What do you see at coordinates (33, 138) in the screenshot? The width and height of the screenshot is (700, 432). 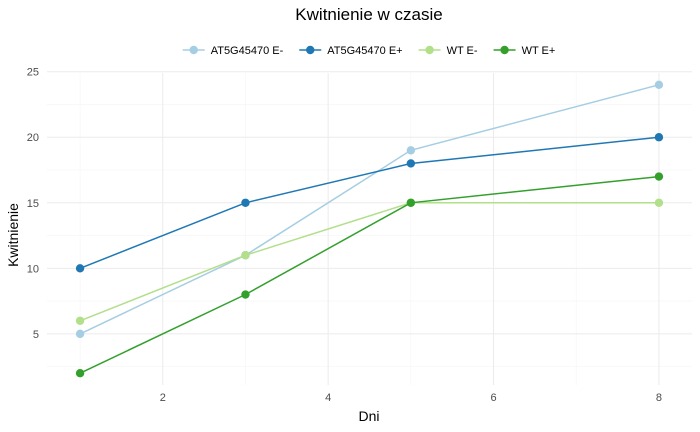 I see `y-tick-label: 20` at bounding box center [33, 138].